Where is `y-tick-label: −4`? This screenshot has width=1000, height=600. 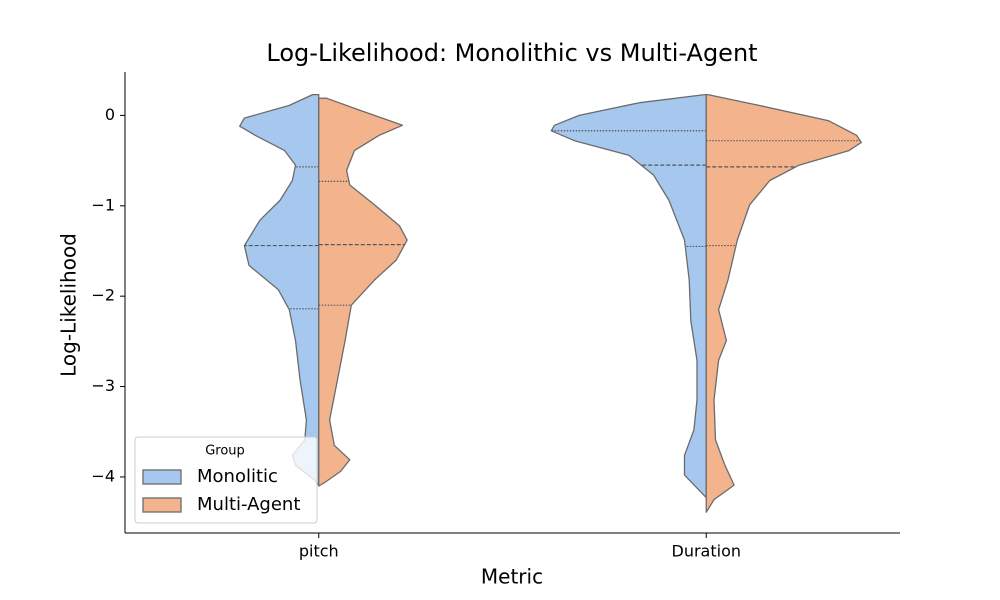 y-tick-label: −4 is located at coordinates (103, 475).